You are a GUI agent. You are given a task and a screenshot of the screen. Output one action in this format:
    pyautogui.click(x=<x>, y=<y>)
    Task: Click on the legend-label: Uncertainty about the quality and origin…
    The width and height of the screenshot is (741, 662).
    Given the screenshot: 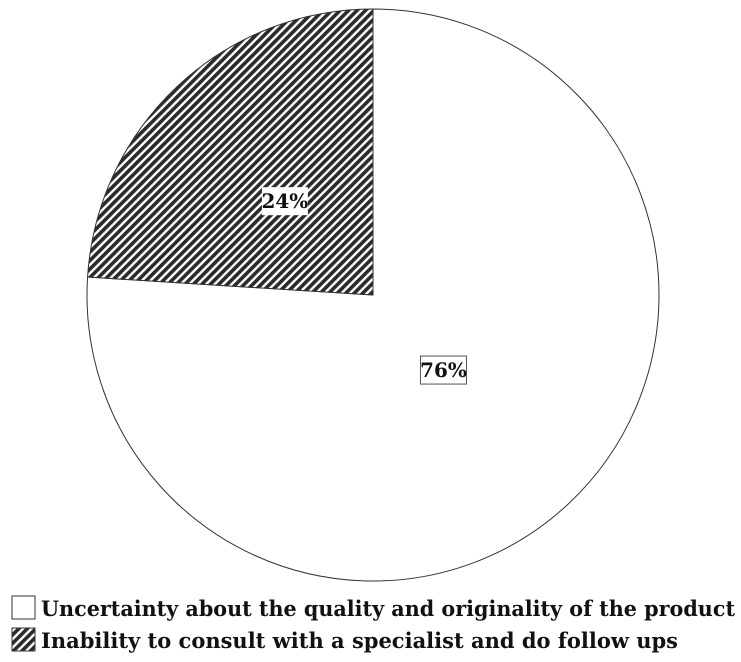 What is the action you would take?
    pyautogui.click(x=388, y=608)
    